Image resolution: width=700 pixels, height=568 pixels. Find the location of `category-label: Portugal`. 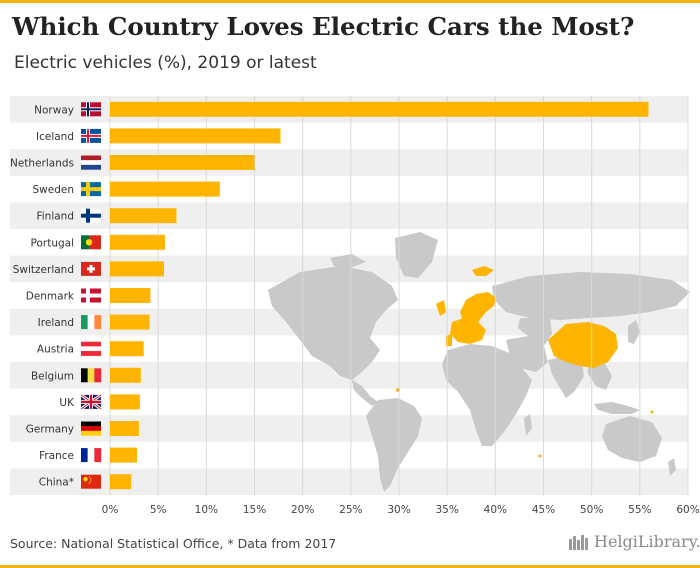

category-label: Portugal is located at coordinates (53, 243).